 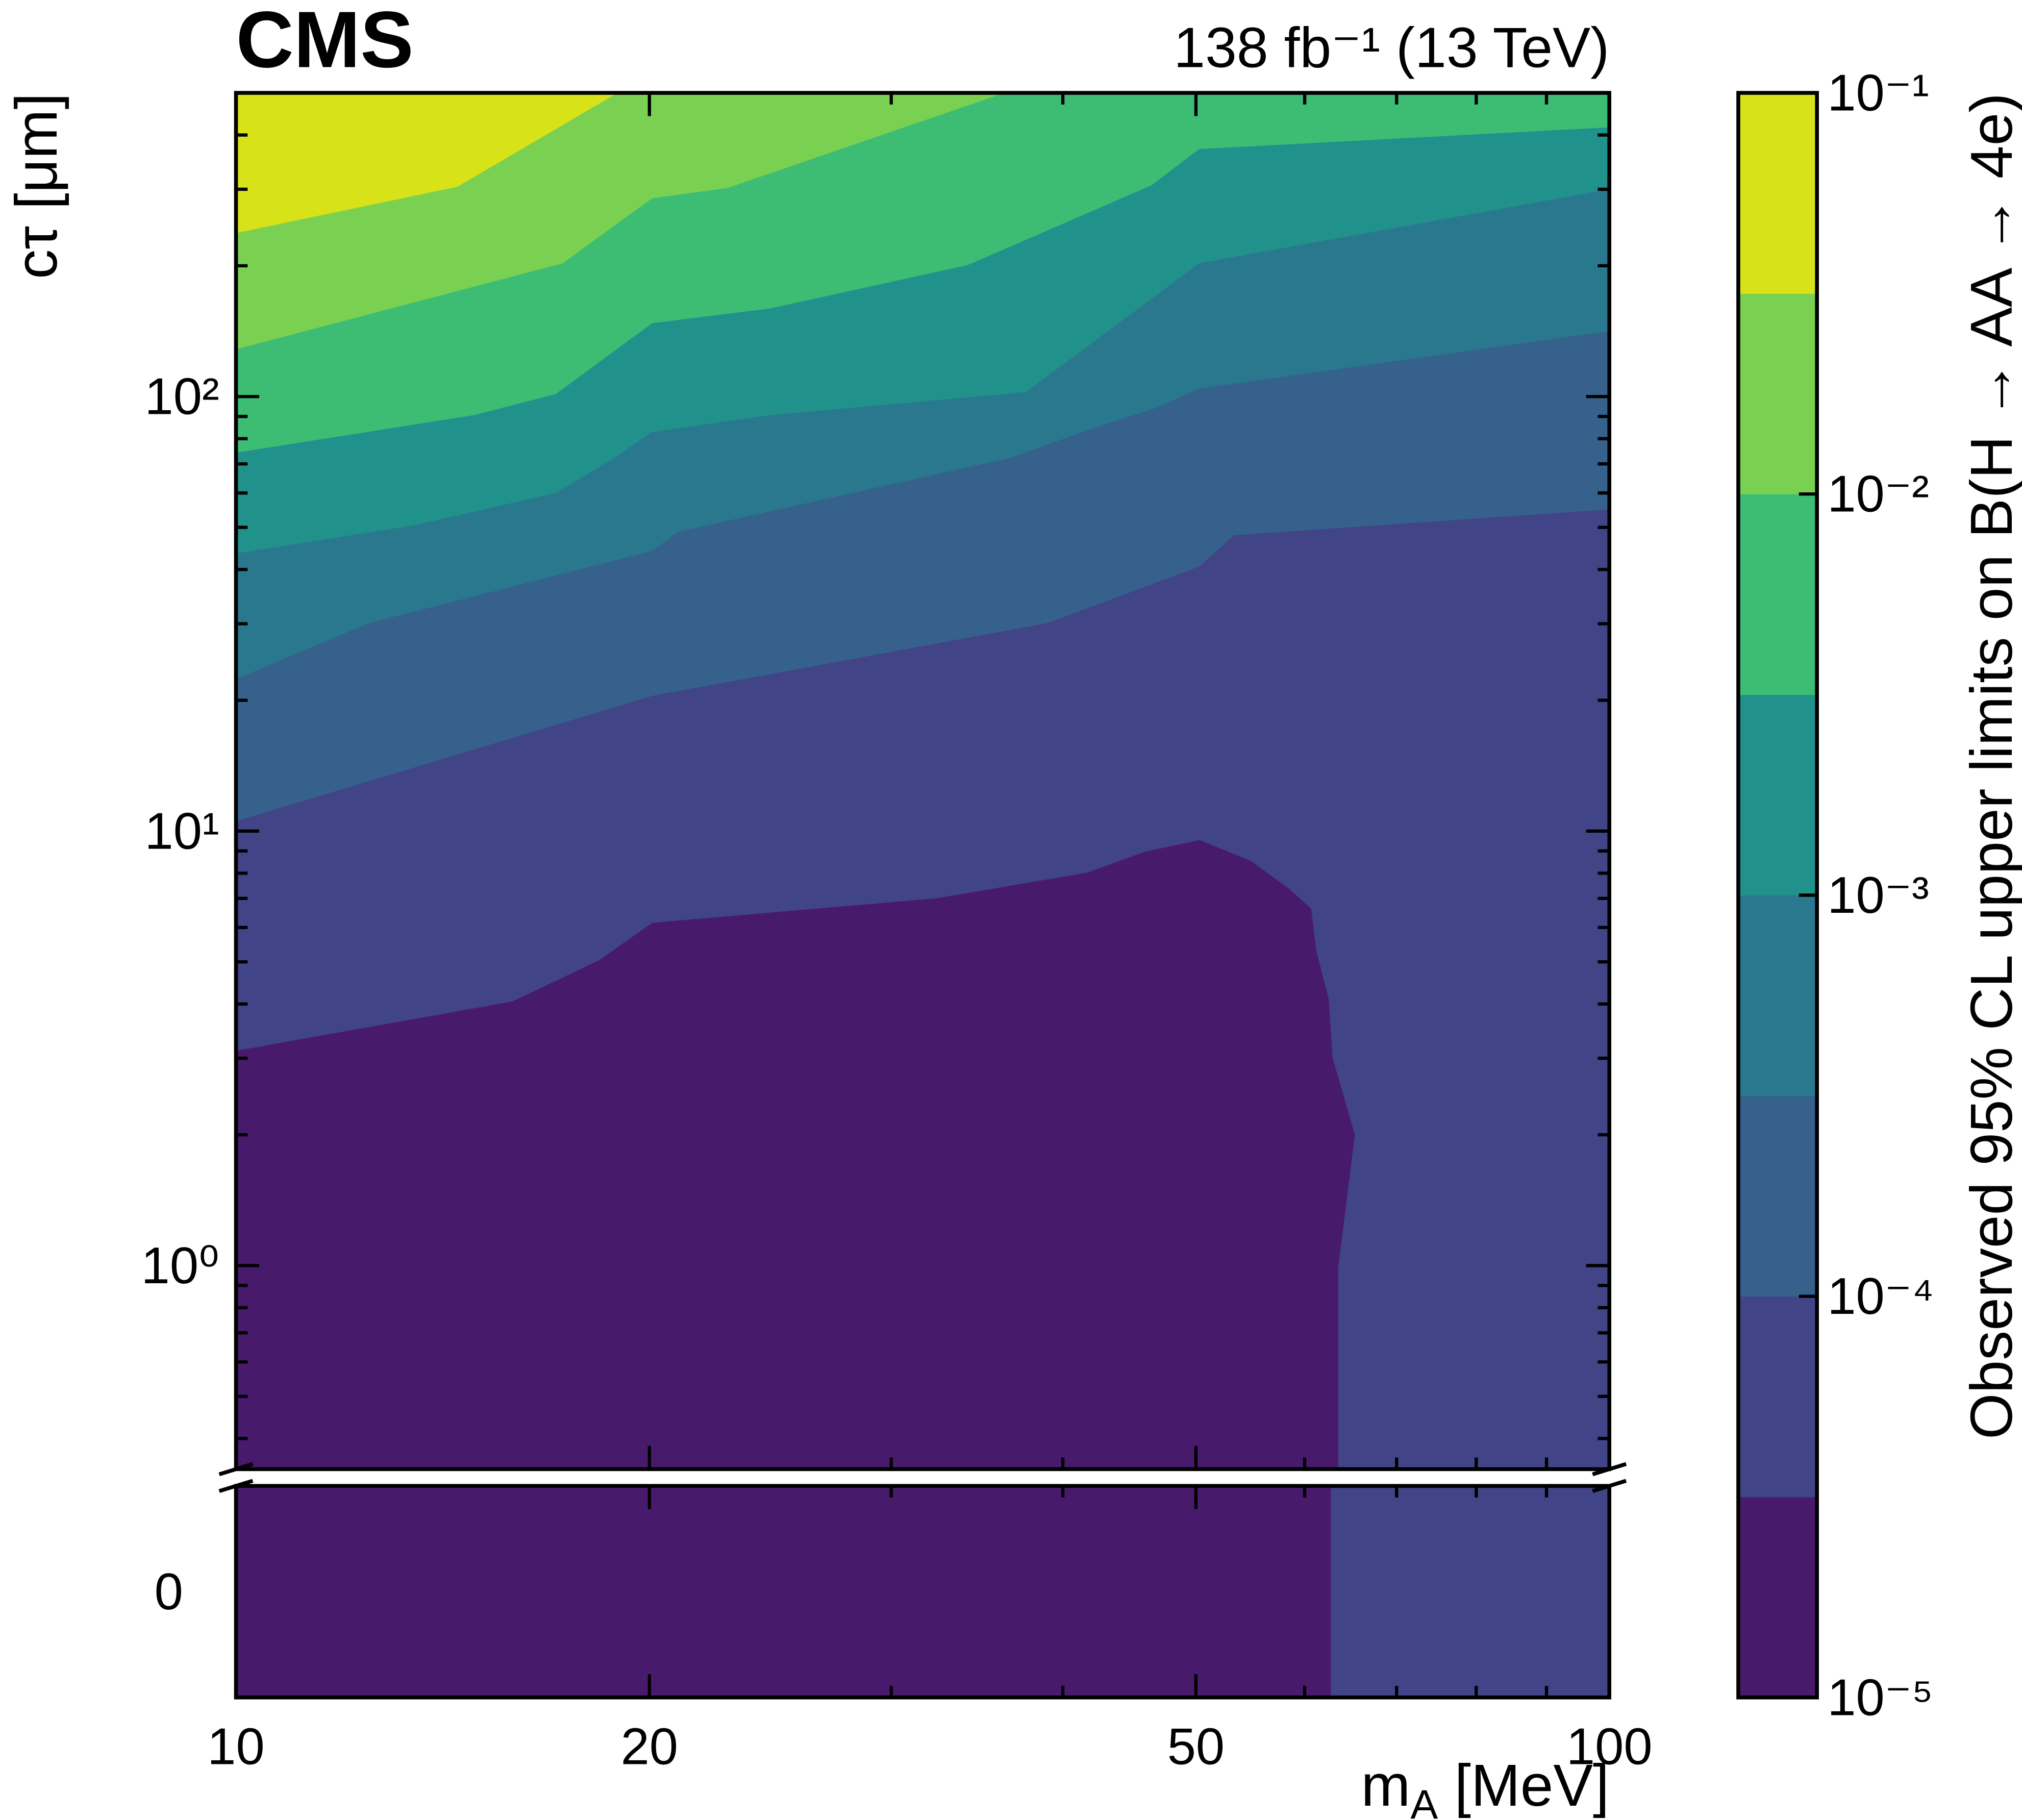 I want to click on chart-title: CMS, so click(x=325, y=42).